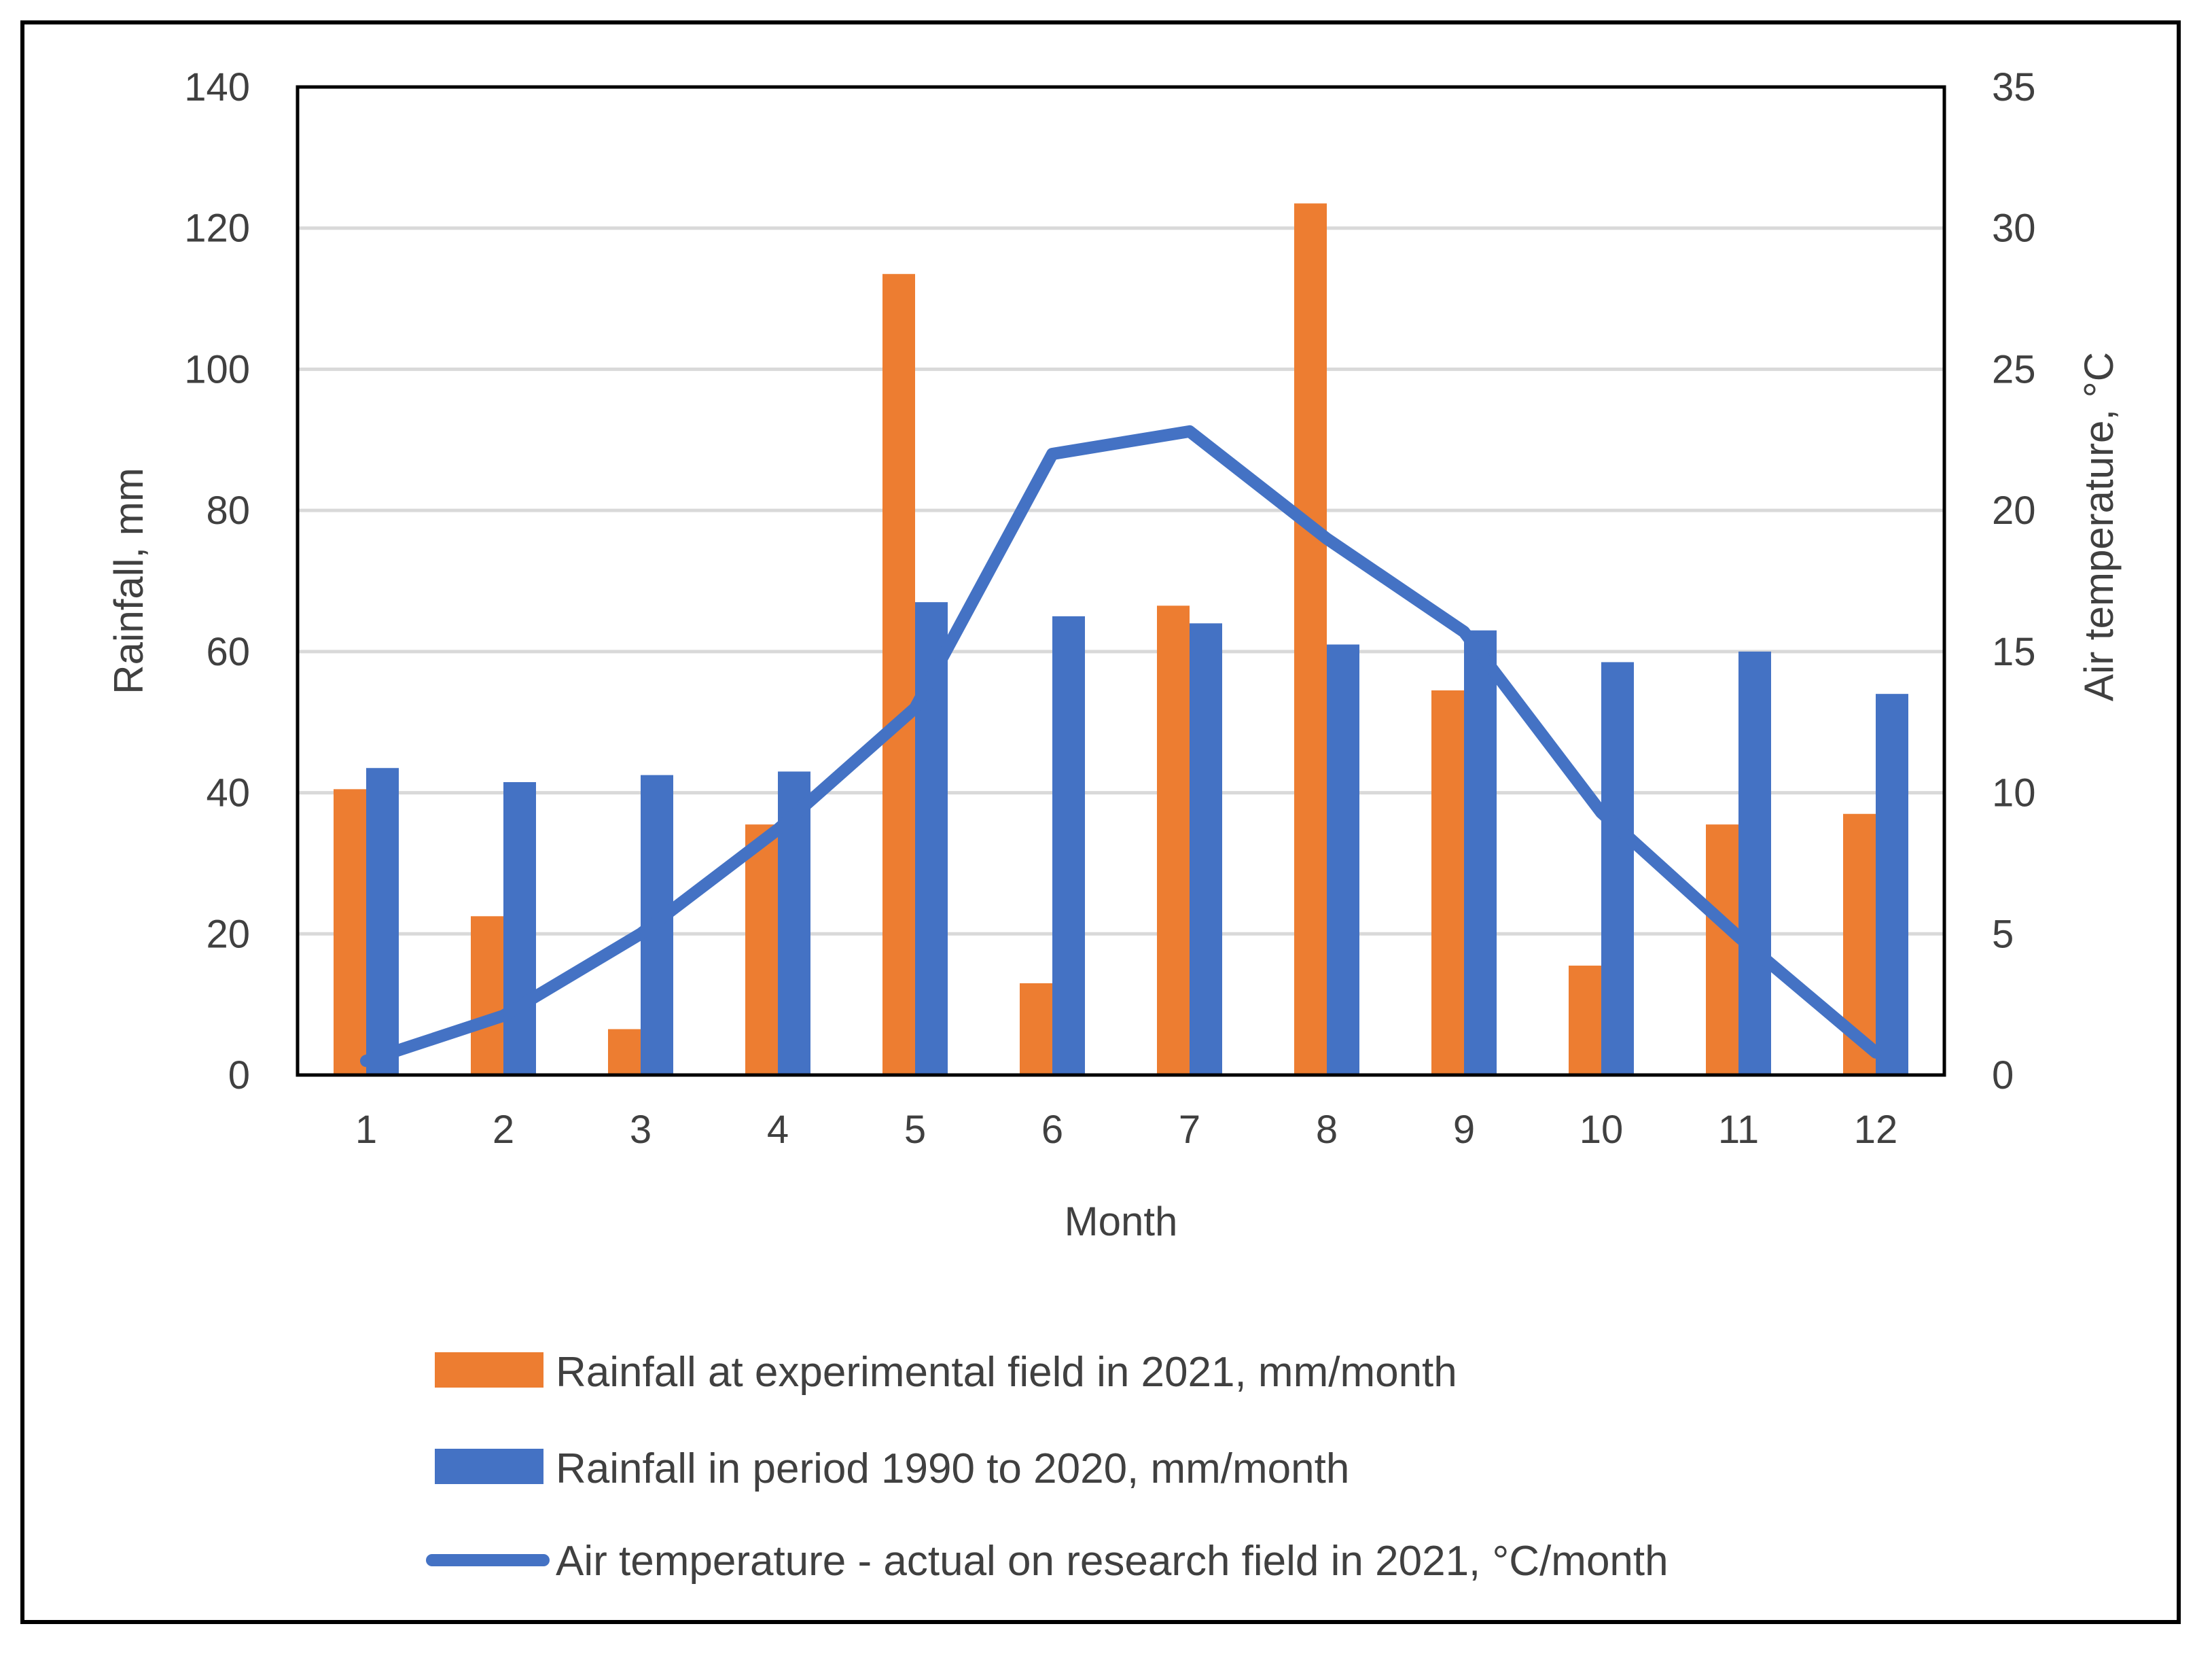 The width and height of the screenshot is (2212, 1656). Describe the element at coordinates (217, 581) in the screenshot. I see `left-axis-ticks: 0 20 40 60 80 100 120 140` at that location.